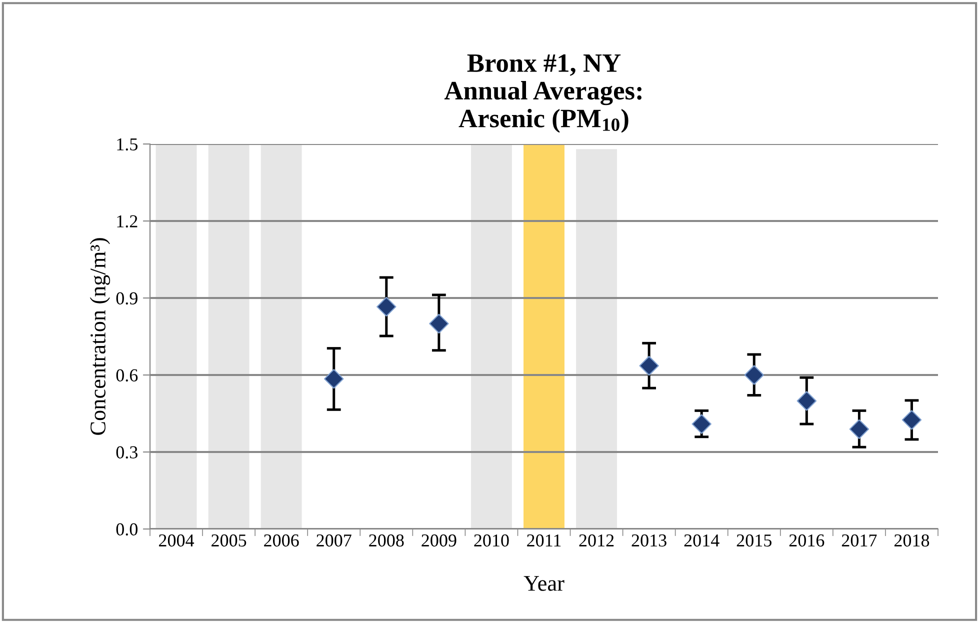  I want to click on y-tick-label: 1.5, so click(127, 144).